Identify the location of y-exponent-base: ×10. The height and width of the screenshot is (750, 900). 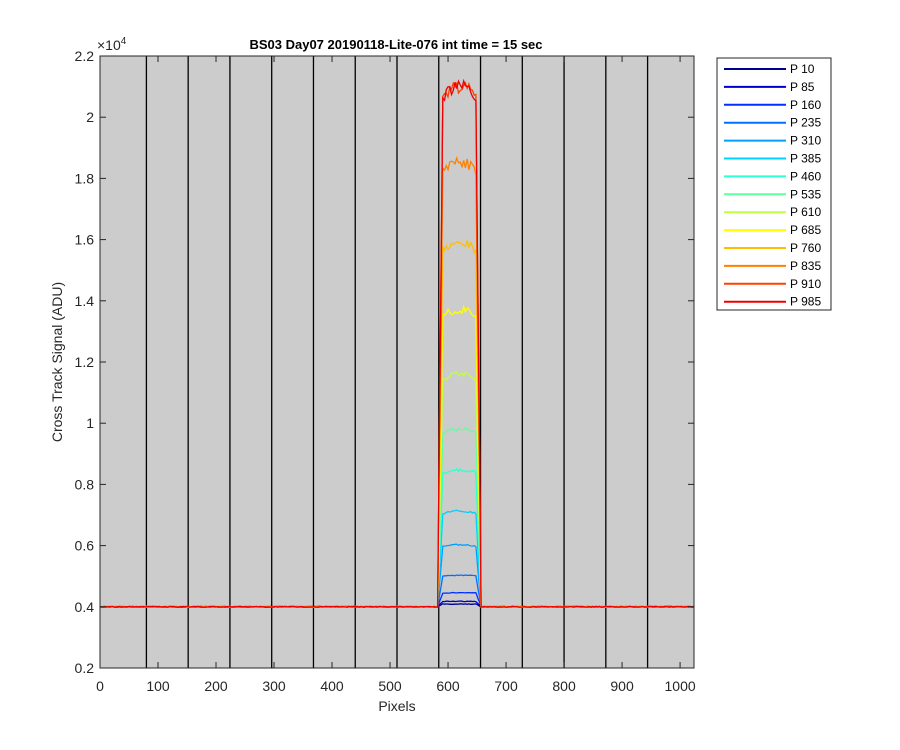
(109, 45).